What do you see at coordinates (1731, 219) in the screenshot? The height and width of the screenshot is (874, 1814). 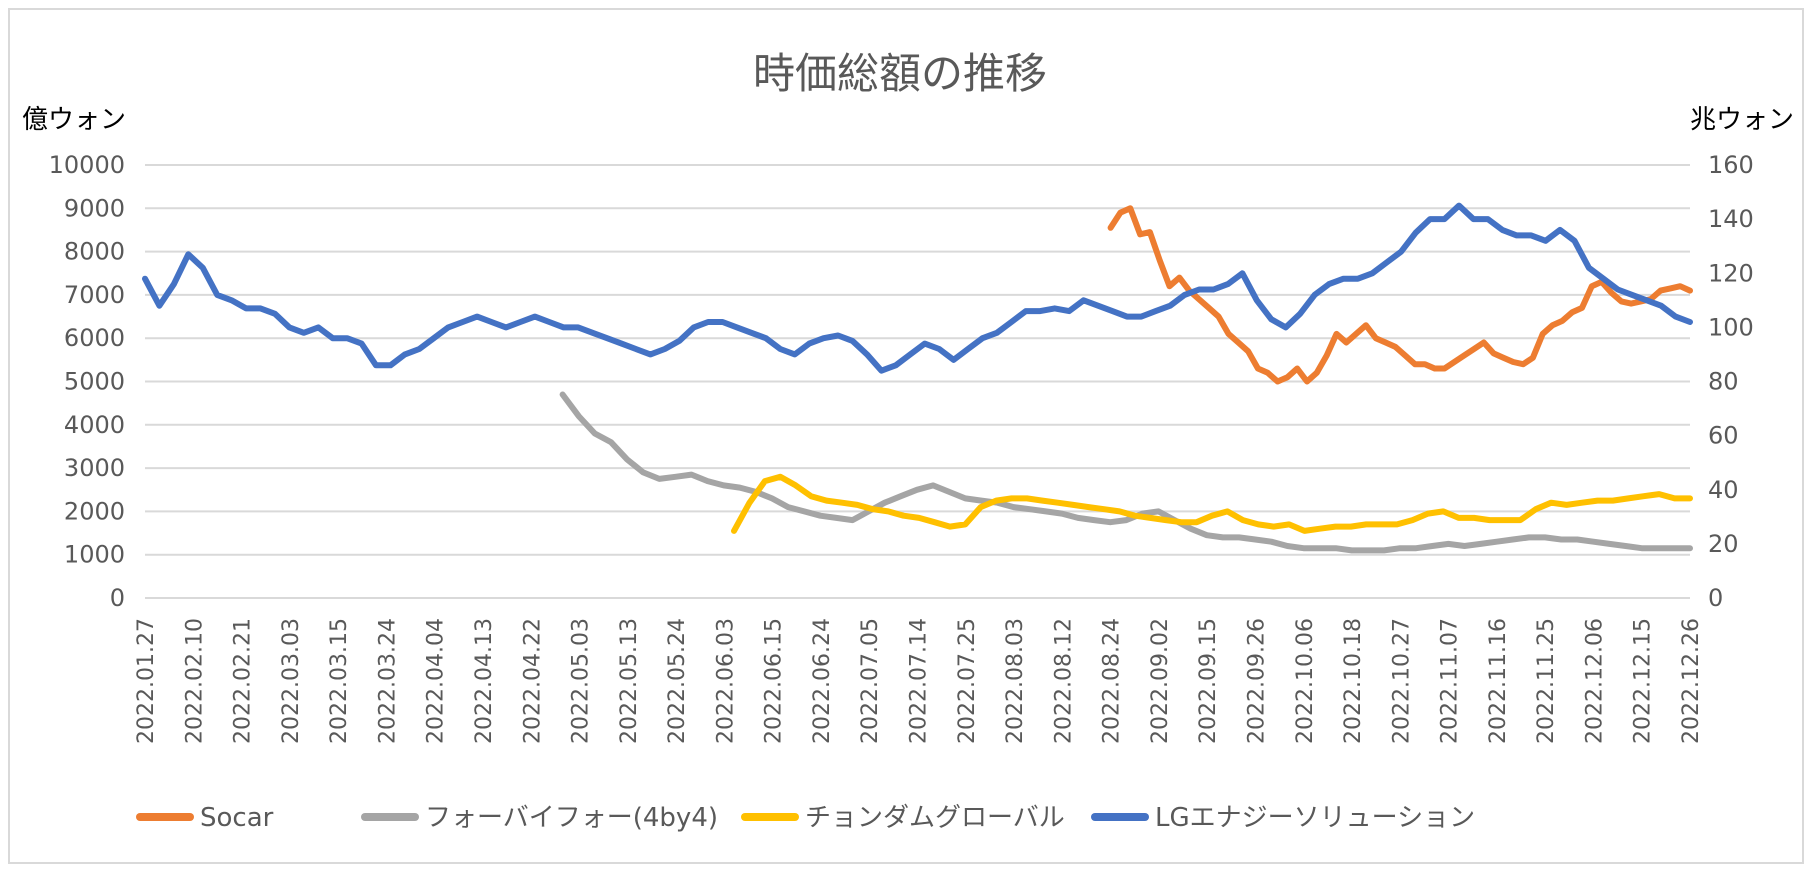 I see `right-tick-label: 140` at bounding box center [1731, 219].